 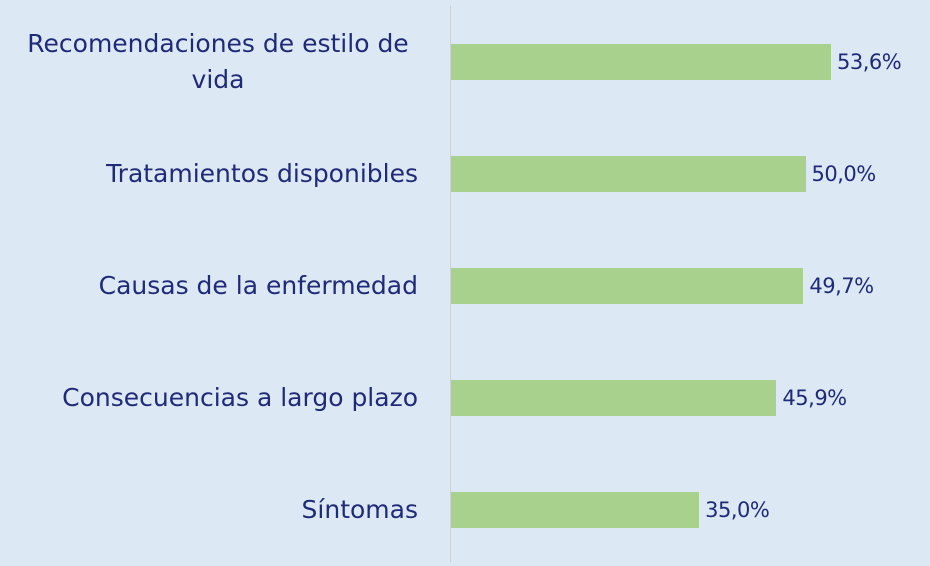 I want to click on data-label: 49,7%, so click(x=841, y=286).